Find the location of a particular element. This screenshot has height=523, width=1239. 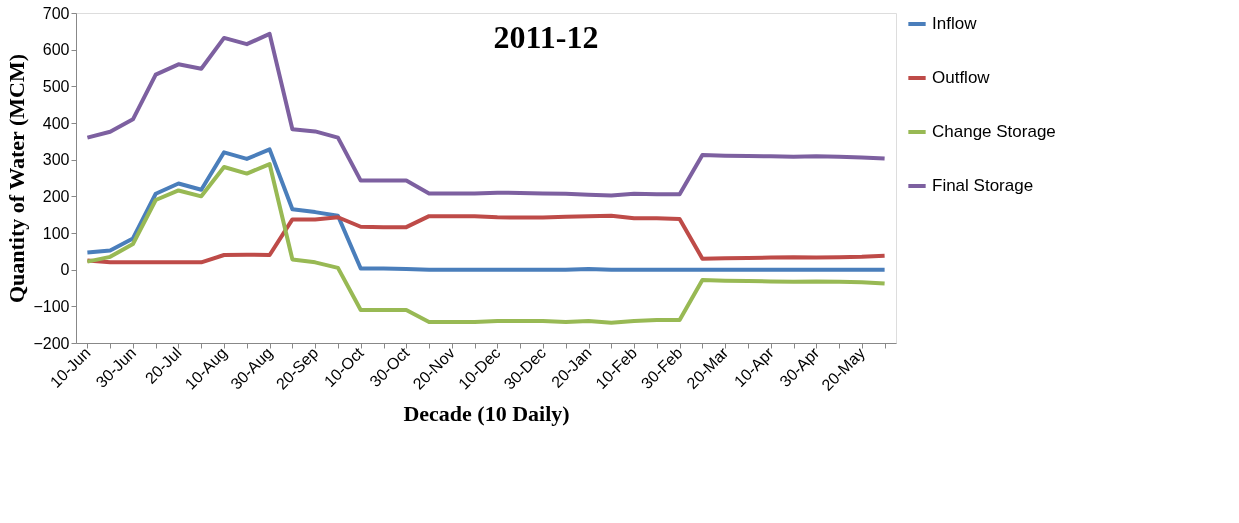

y-axis-title: Quantity of Water (MCM) is located at coordinates (17, 178).